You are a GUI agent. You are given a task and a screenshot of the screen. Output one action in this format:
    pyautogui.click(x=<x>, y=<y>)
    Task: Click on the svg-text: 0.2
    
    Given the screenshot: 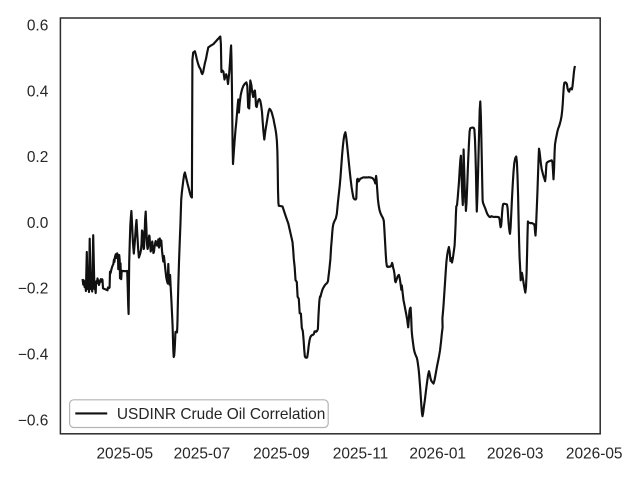 What is the action you would take?
    pyautogui.click(x=37, y=157)
    